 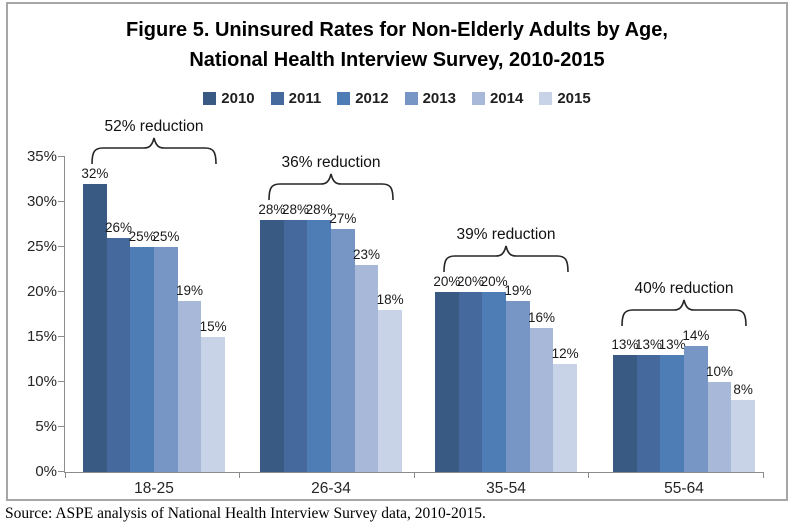 I want to click on legend-swatch-2012, so click(x=344, y=98).